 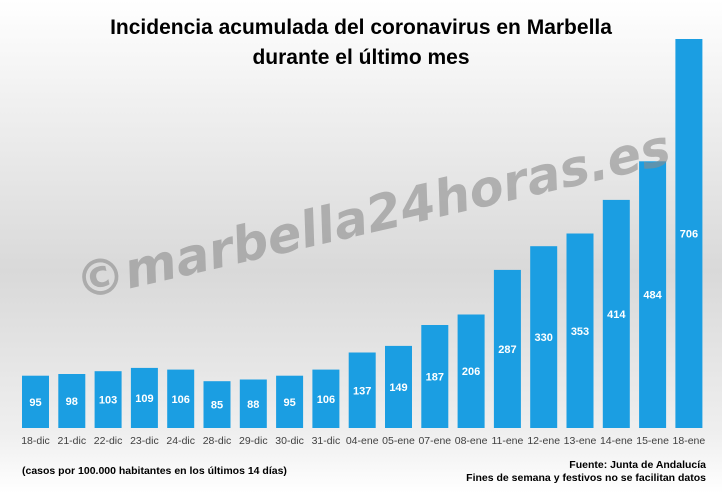 I want to click on bar-value-label-18-ene: 706, so click(x=689, y=235).